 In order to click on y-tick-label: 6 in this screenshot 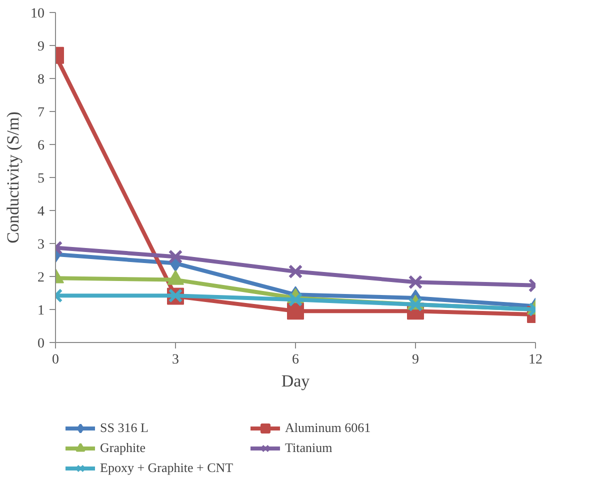, I will do `click(41, 146)`.